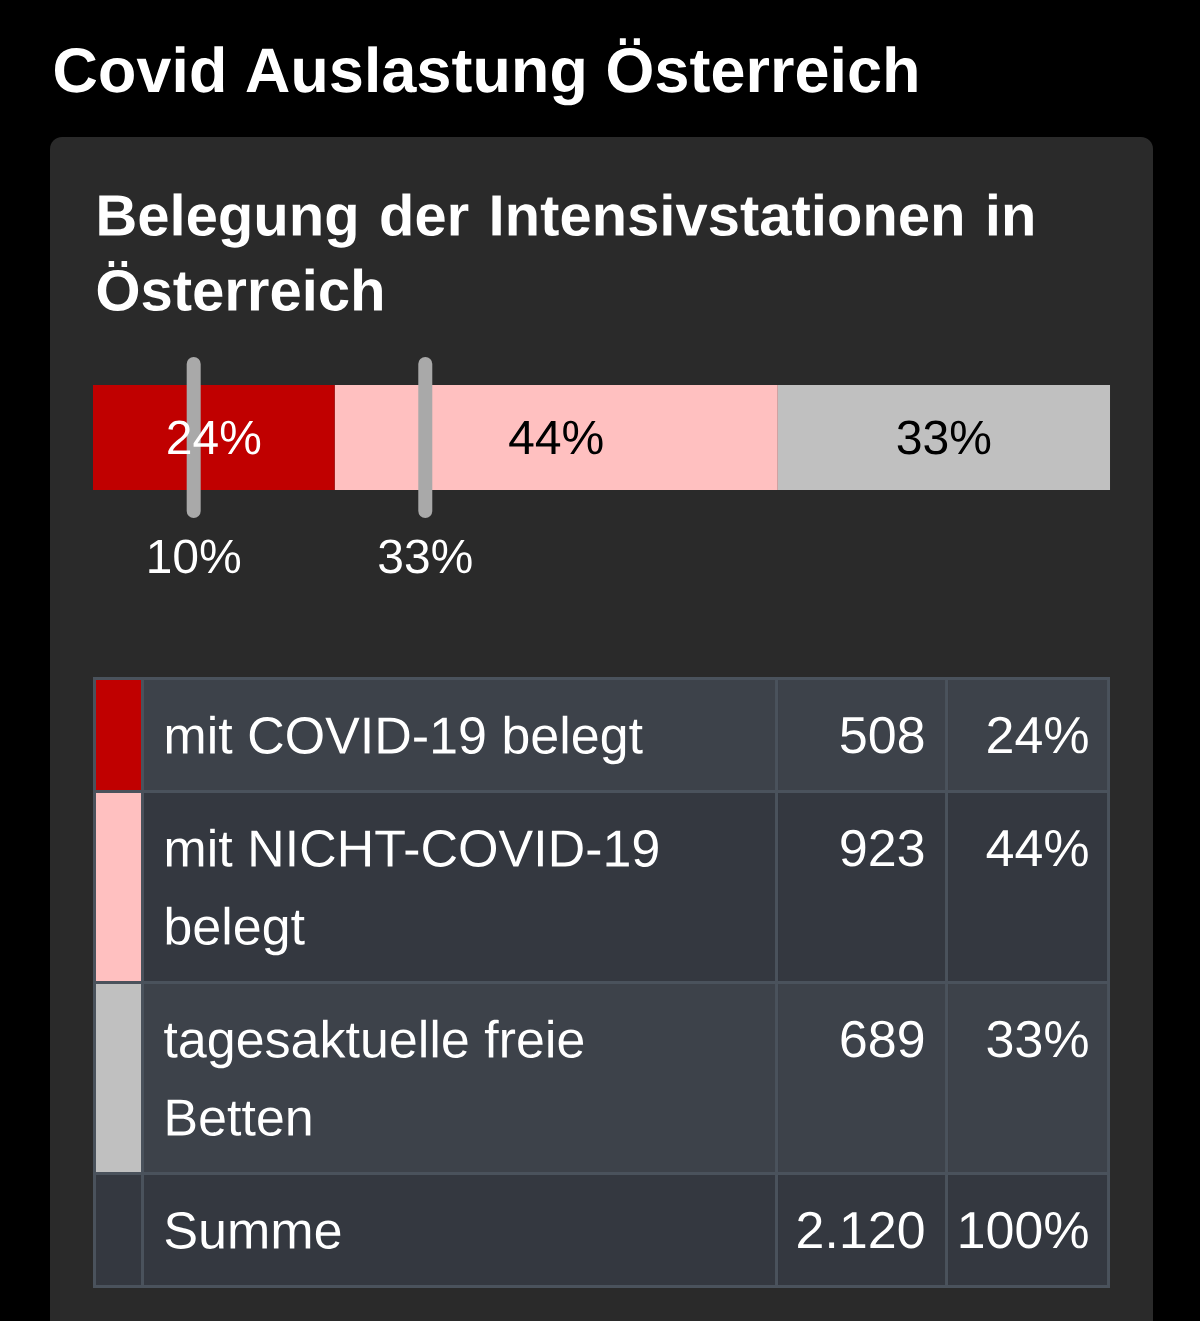 The height and width of the screenshot is (1321, 1200). I want to click on text: 33%, so click(1037, 1039).